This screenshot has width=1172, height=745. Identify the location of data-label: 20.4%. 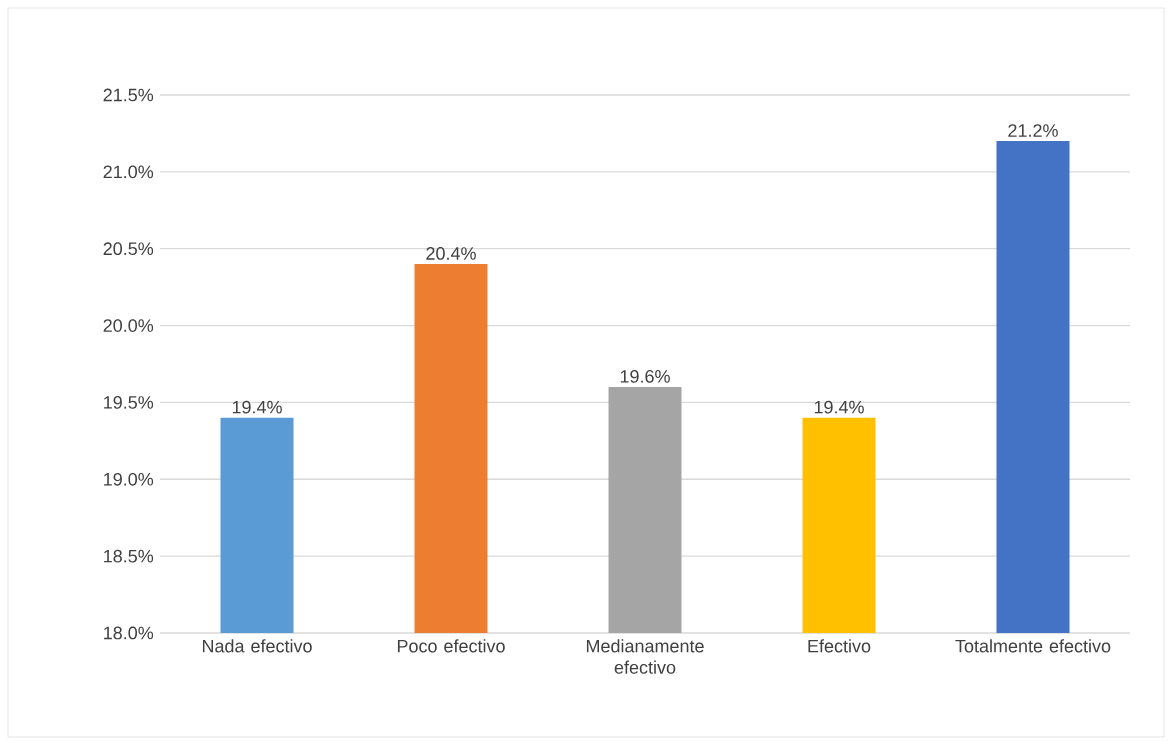
(451, 253).